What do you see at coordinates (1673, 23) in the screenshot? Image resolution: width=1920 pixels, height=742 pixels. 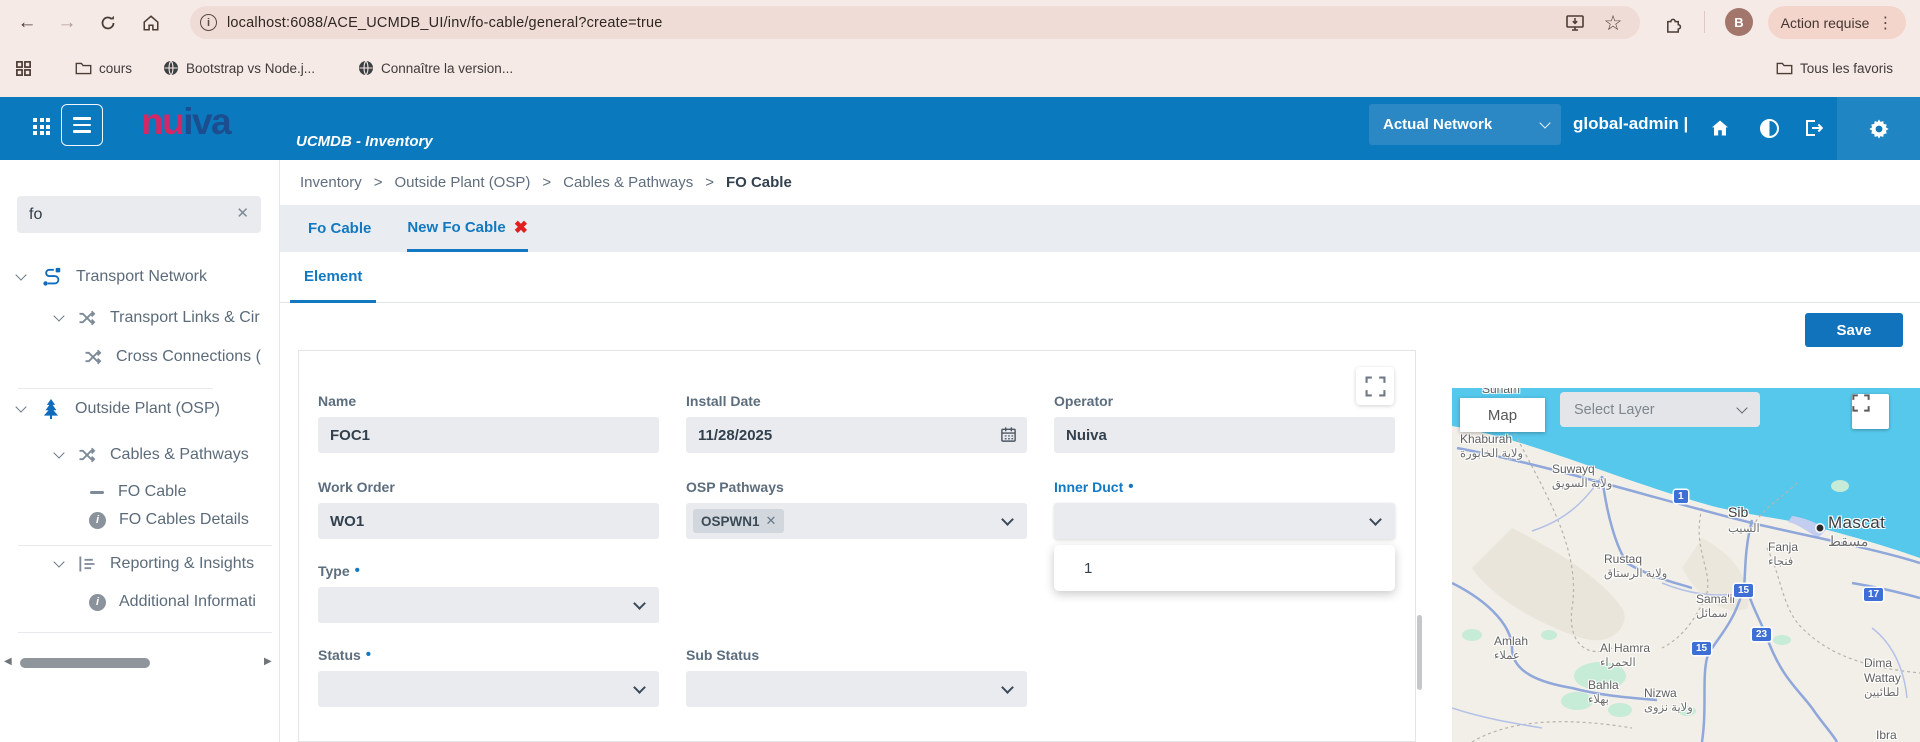 I see `extensions-icon` at bounding box center [1673, 23].